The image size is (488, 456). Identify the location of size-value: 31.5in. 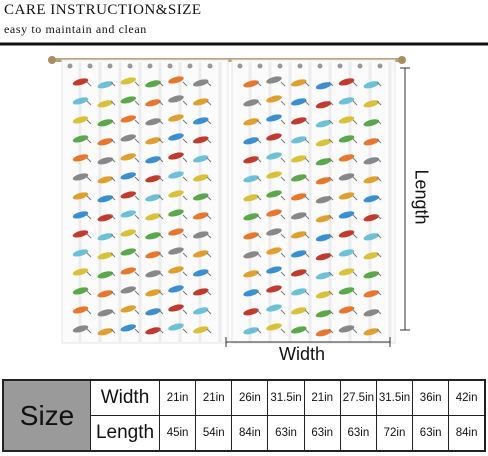
(286, 397).